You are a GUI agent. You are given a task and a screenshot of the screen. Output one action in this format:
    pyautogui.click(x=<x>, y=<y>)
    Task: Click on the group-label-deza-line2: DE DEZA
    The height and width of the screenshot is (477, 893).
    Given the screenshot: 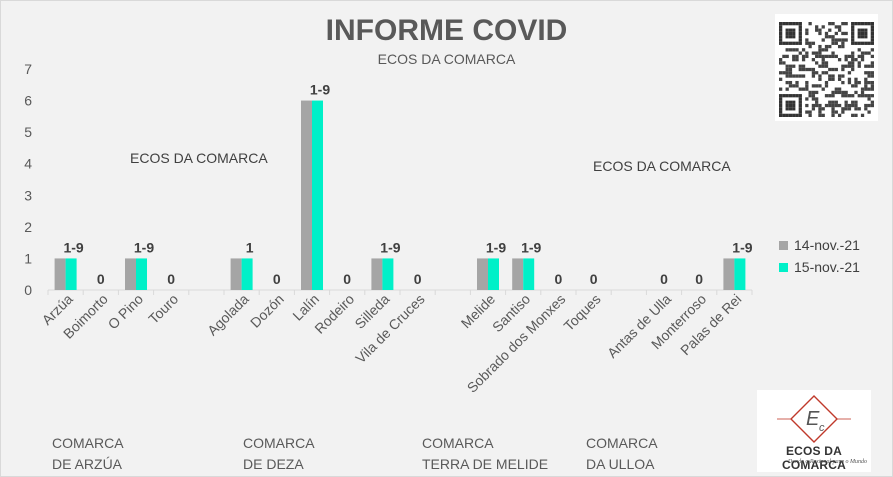 What is the action you would take?
    pyautogui.click(x=273, y=464)
    